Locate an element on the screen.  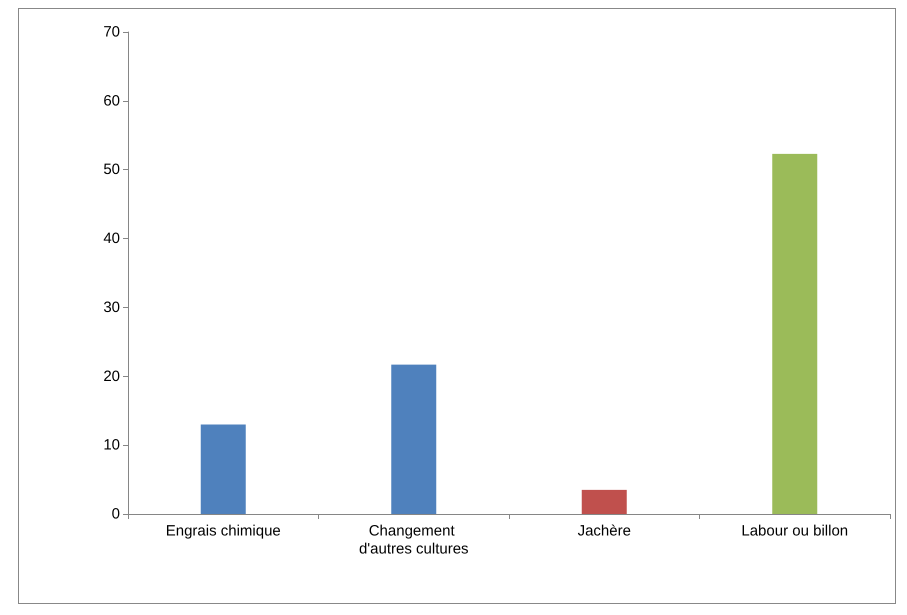
y-tick-label: 70 is located at coordinates (111, 32).